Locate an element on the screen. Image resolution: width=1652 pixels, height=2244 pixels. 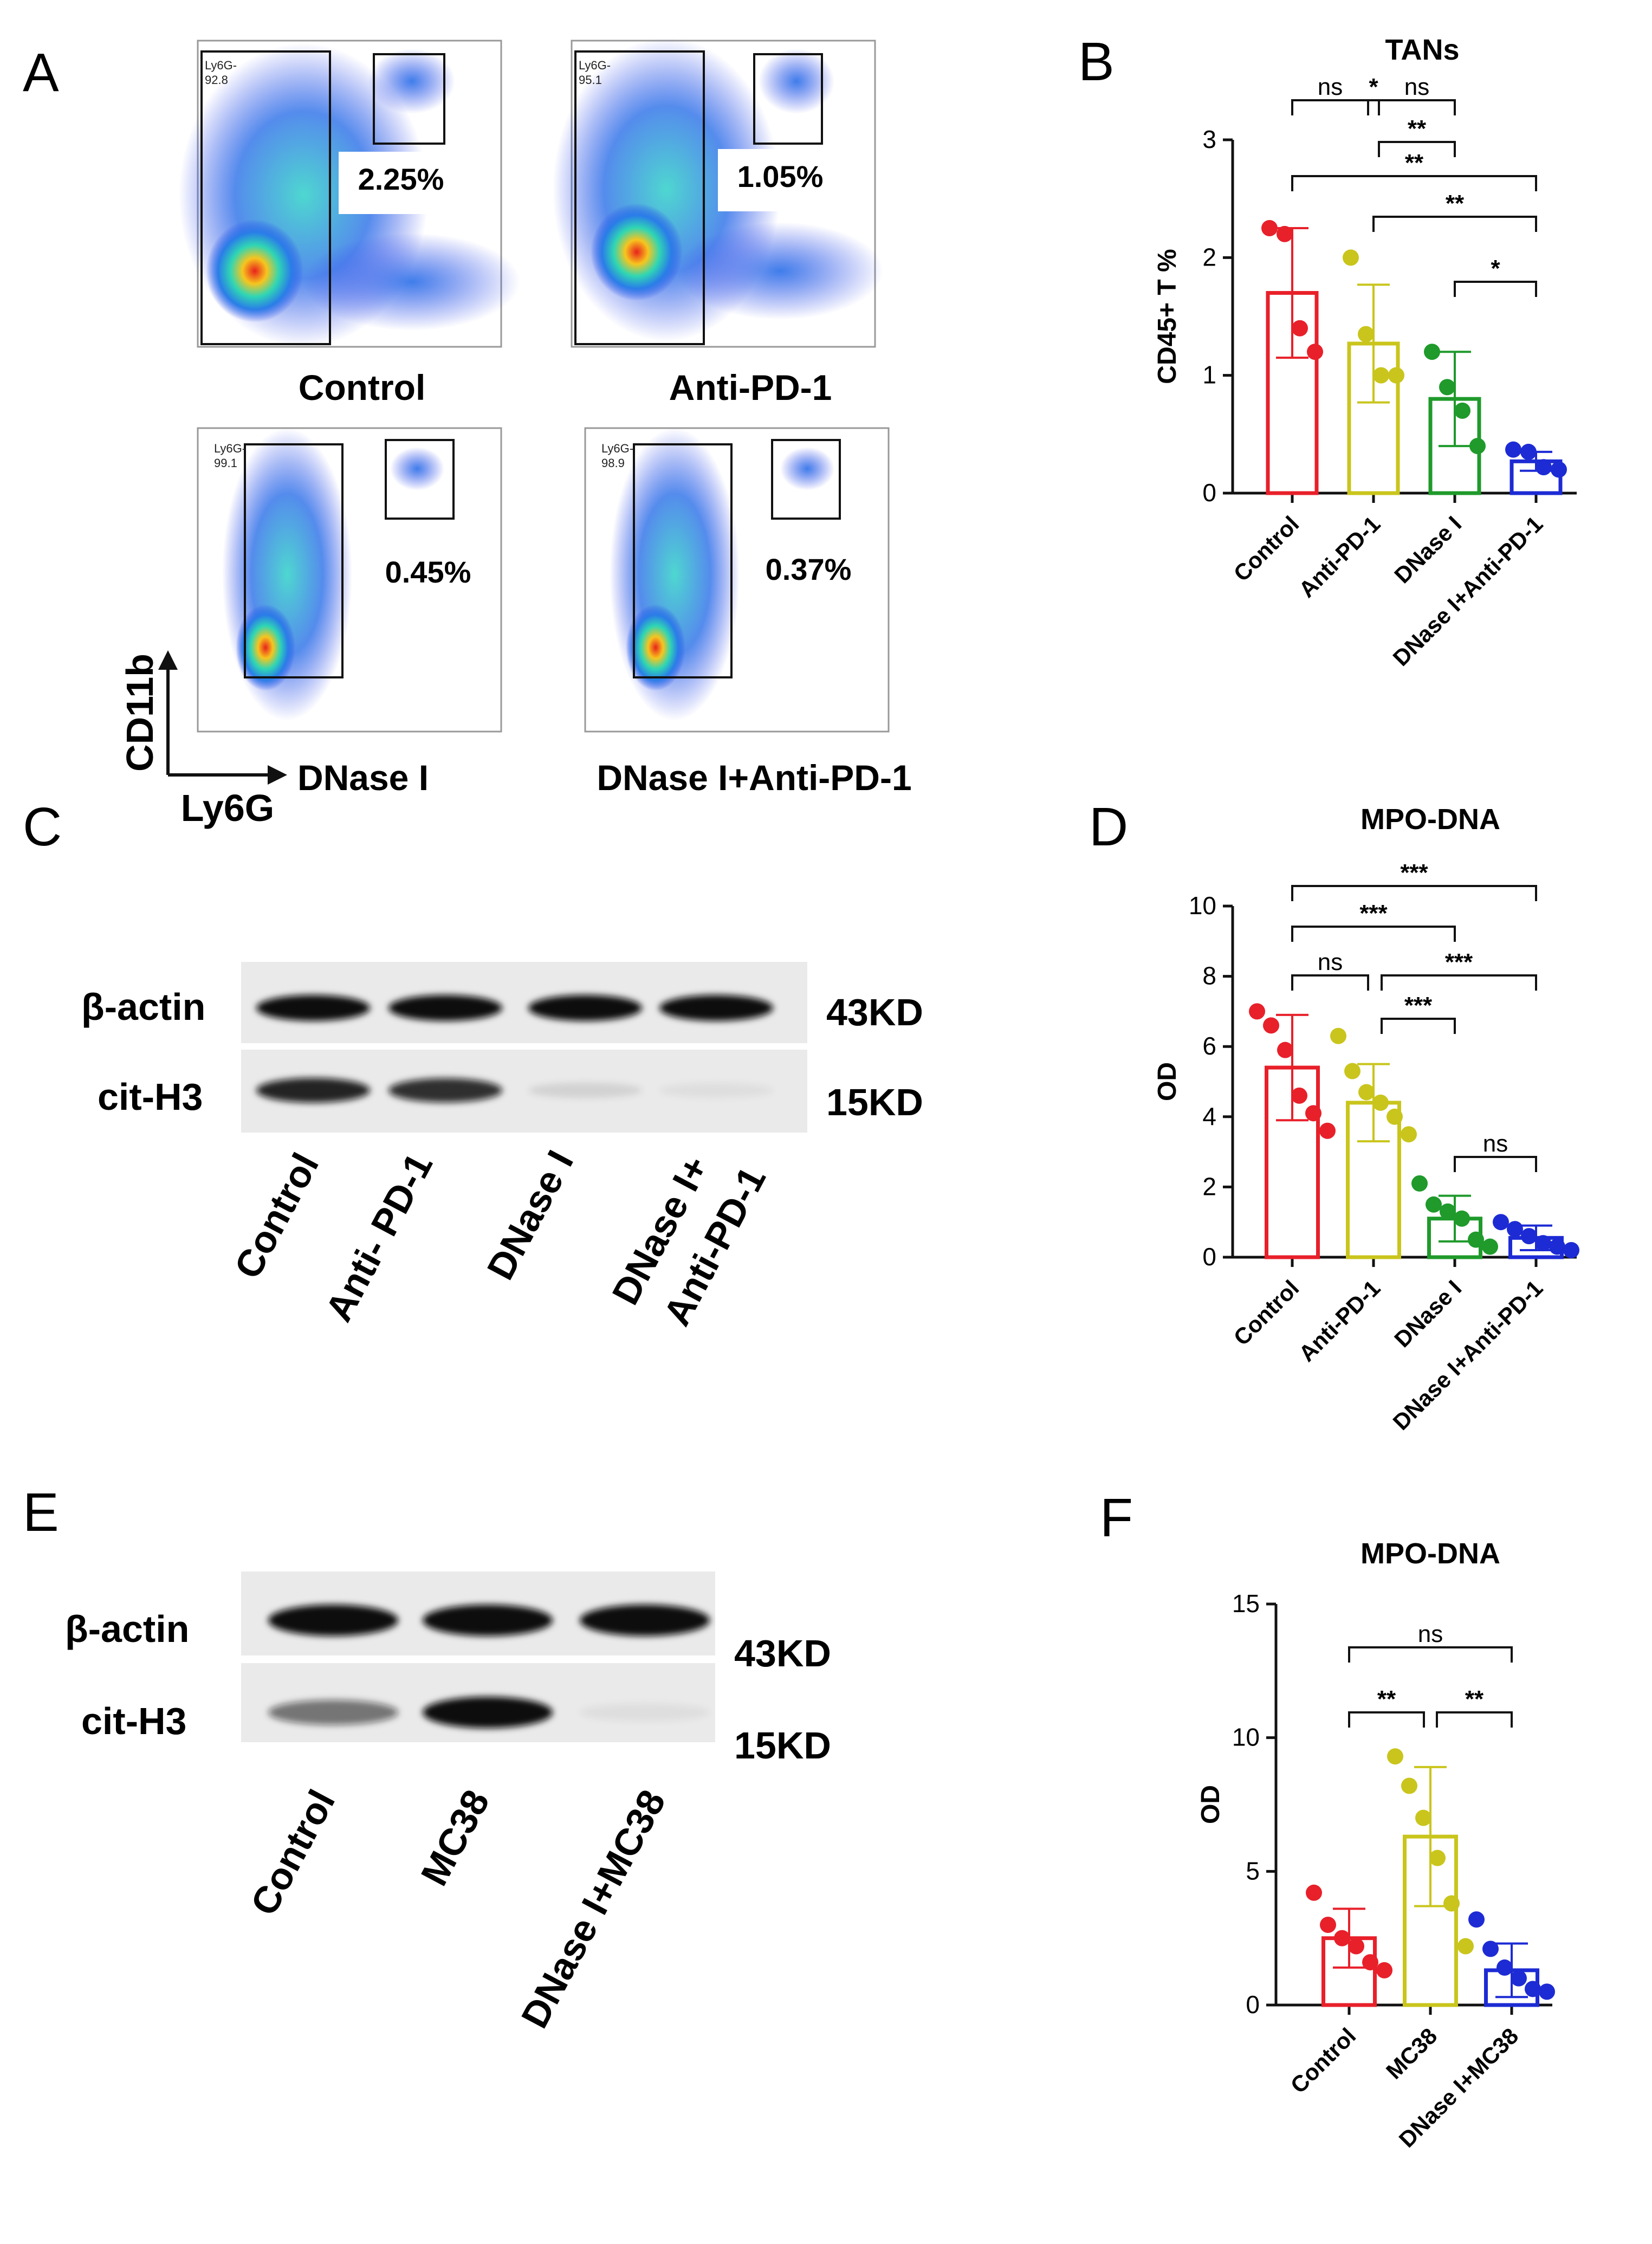
flow-plot-dnase-i: Ly6G- 99.1 0.45% DNase I is located at coordinates (349, 613).